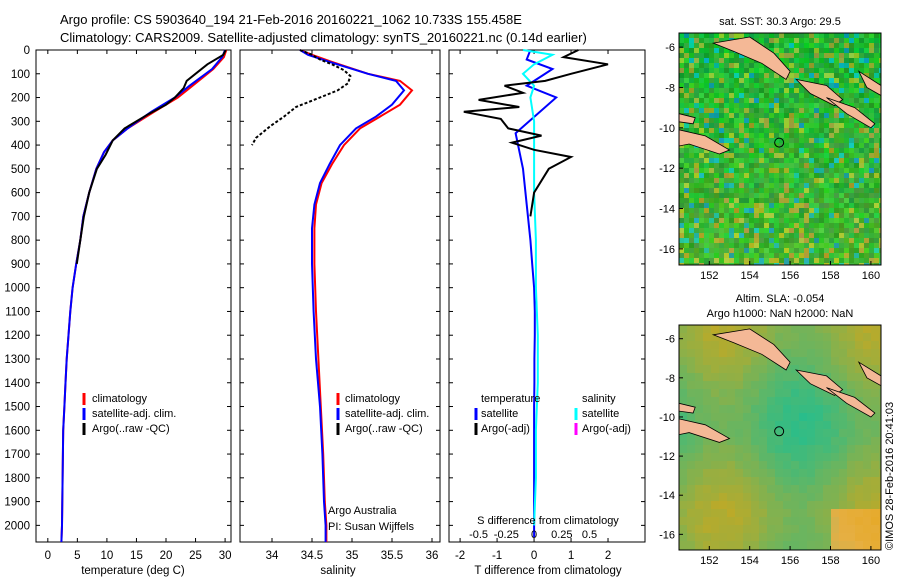 The height and width of the screenshot is (580, 900). Describe the element at coordinates (151, 157) in the screenshot. I see `series-line-argo-raw-qc-` at that location.